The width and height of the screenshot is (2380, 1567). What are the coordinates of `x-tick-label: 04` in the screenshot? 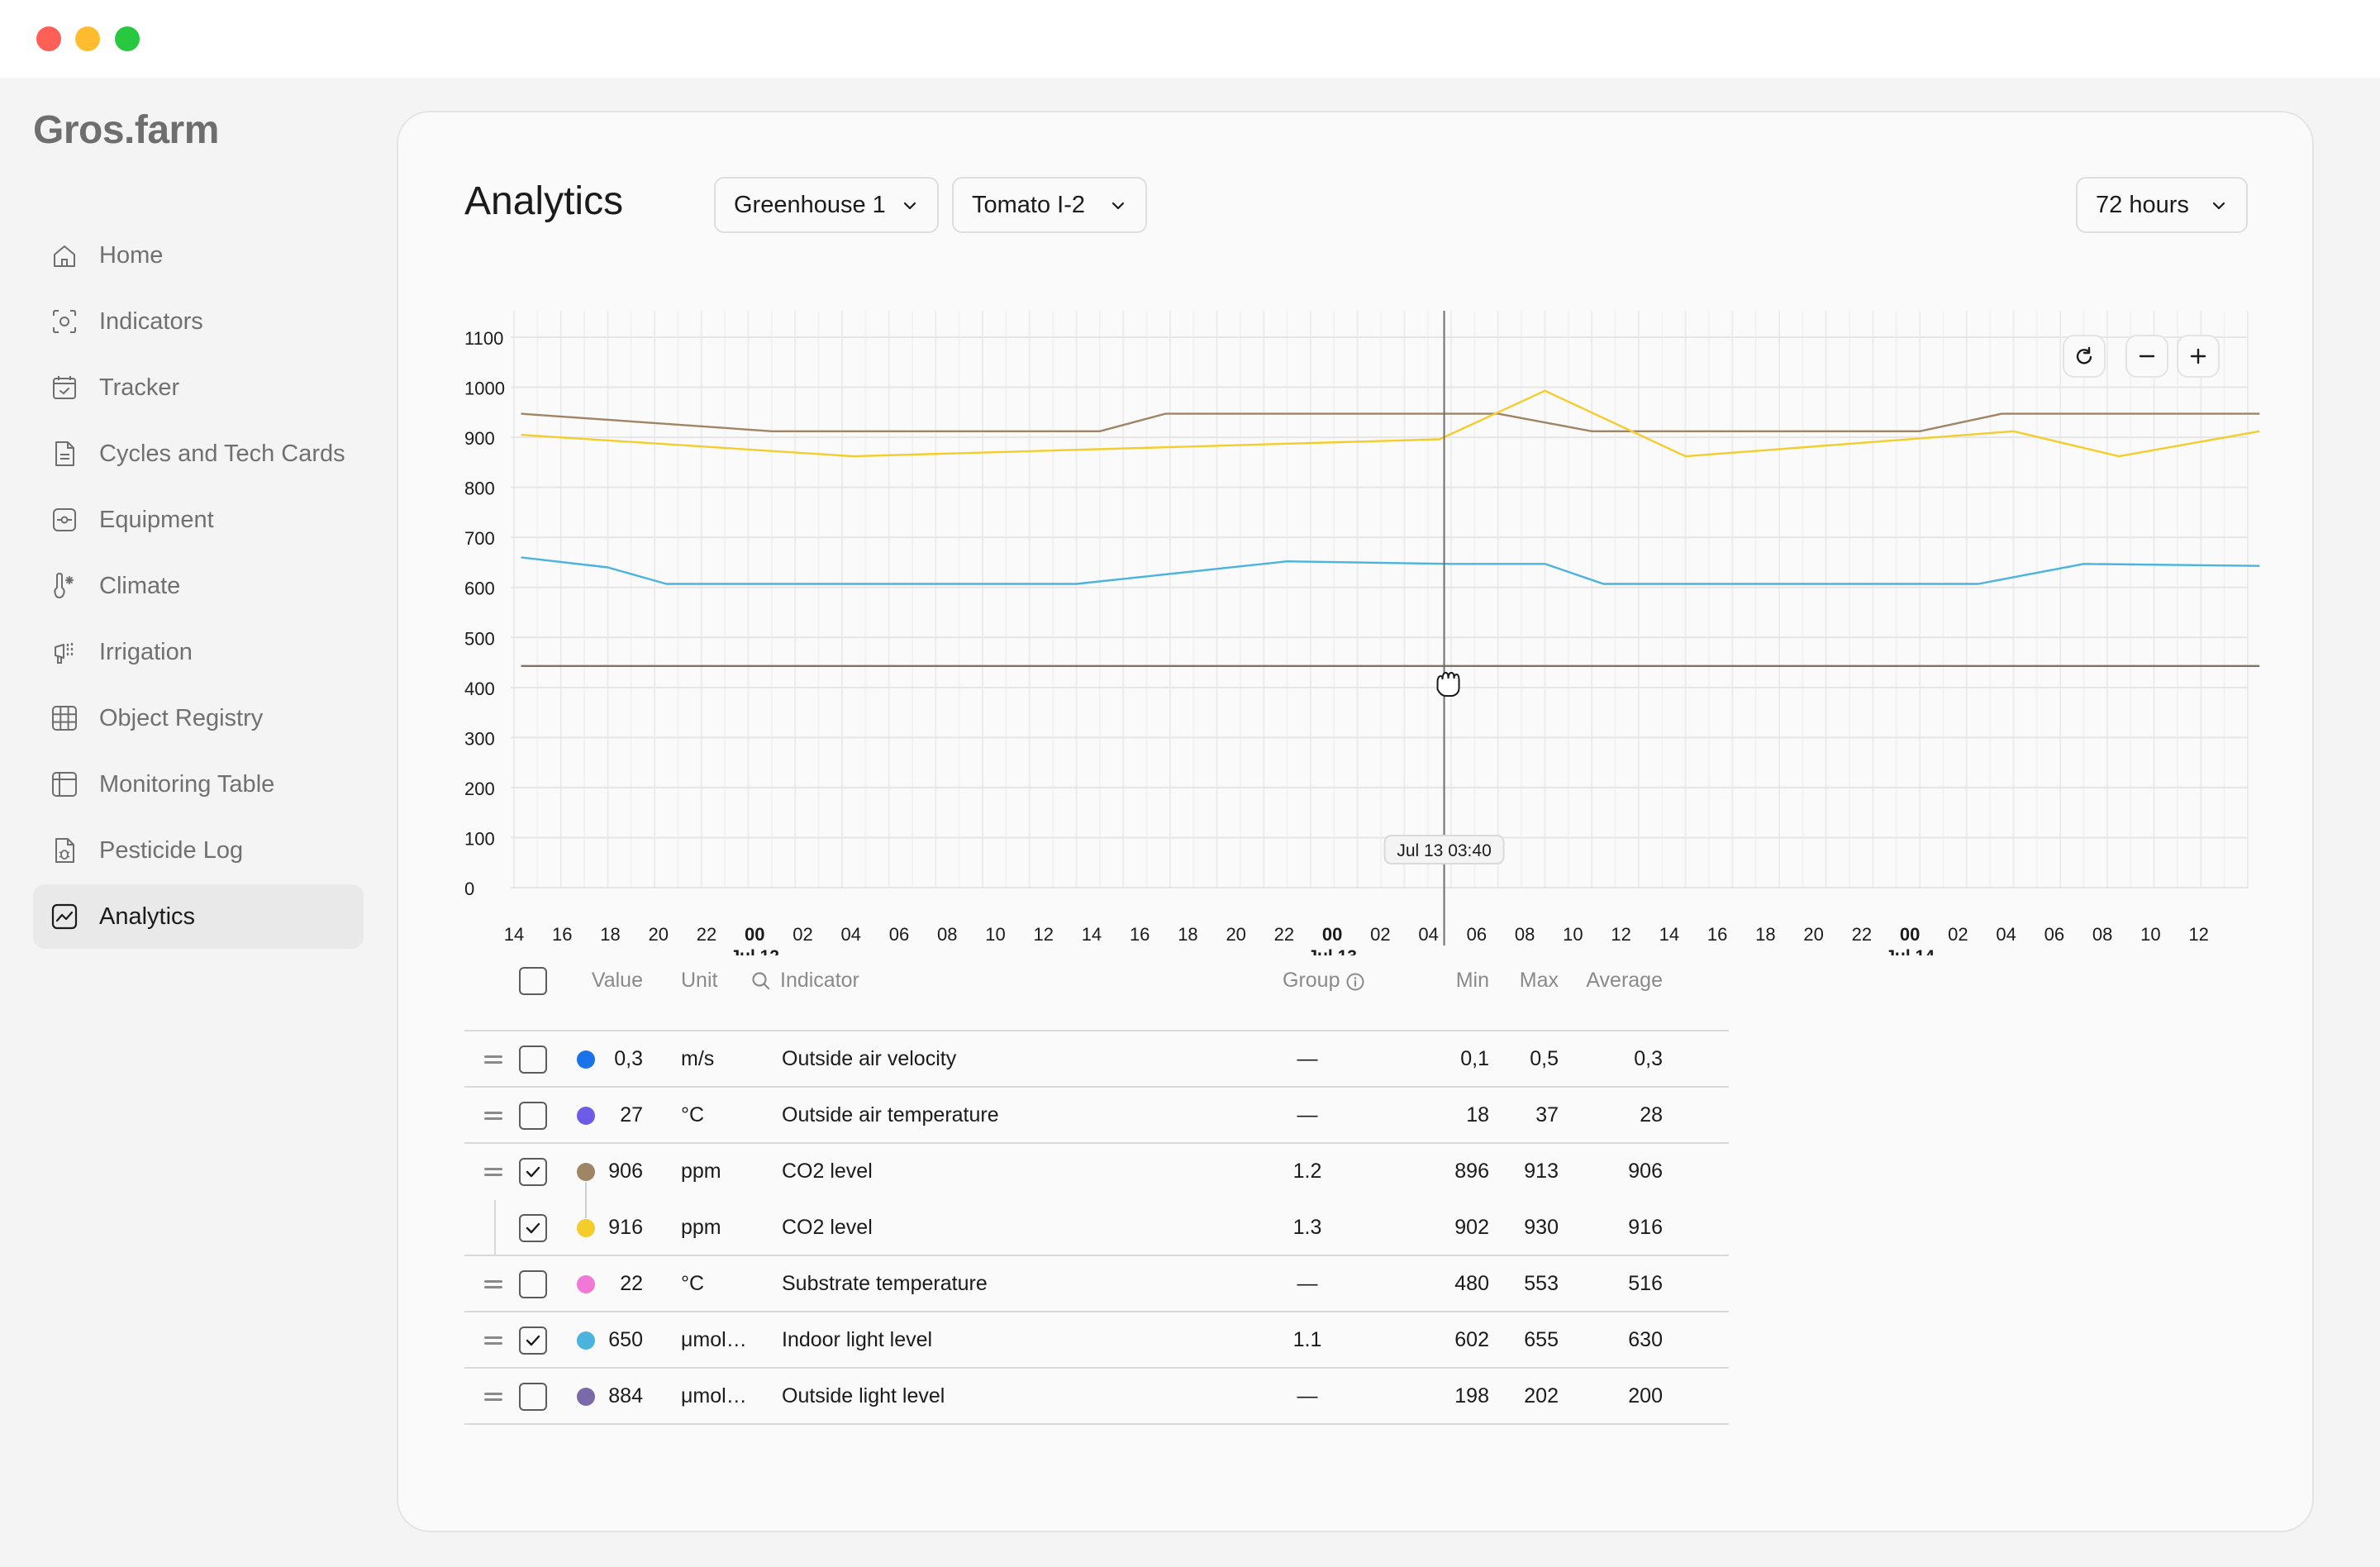 It's located at (850, 934).